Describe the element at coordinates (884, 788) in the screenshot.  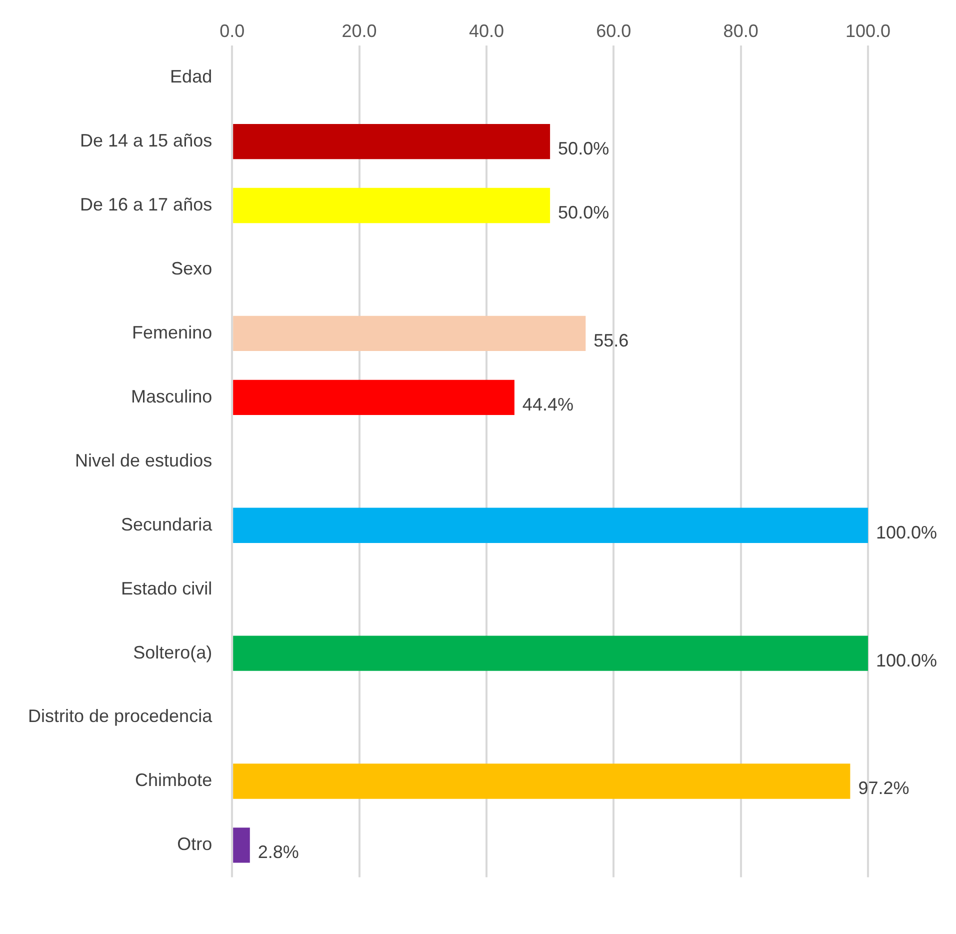
I see `data-label: 97.2%` at that location.